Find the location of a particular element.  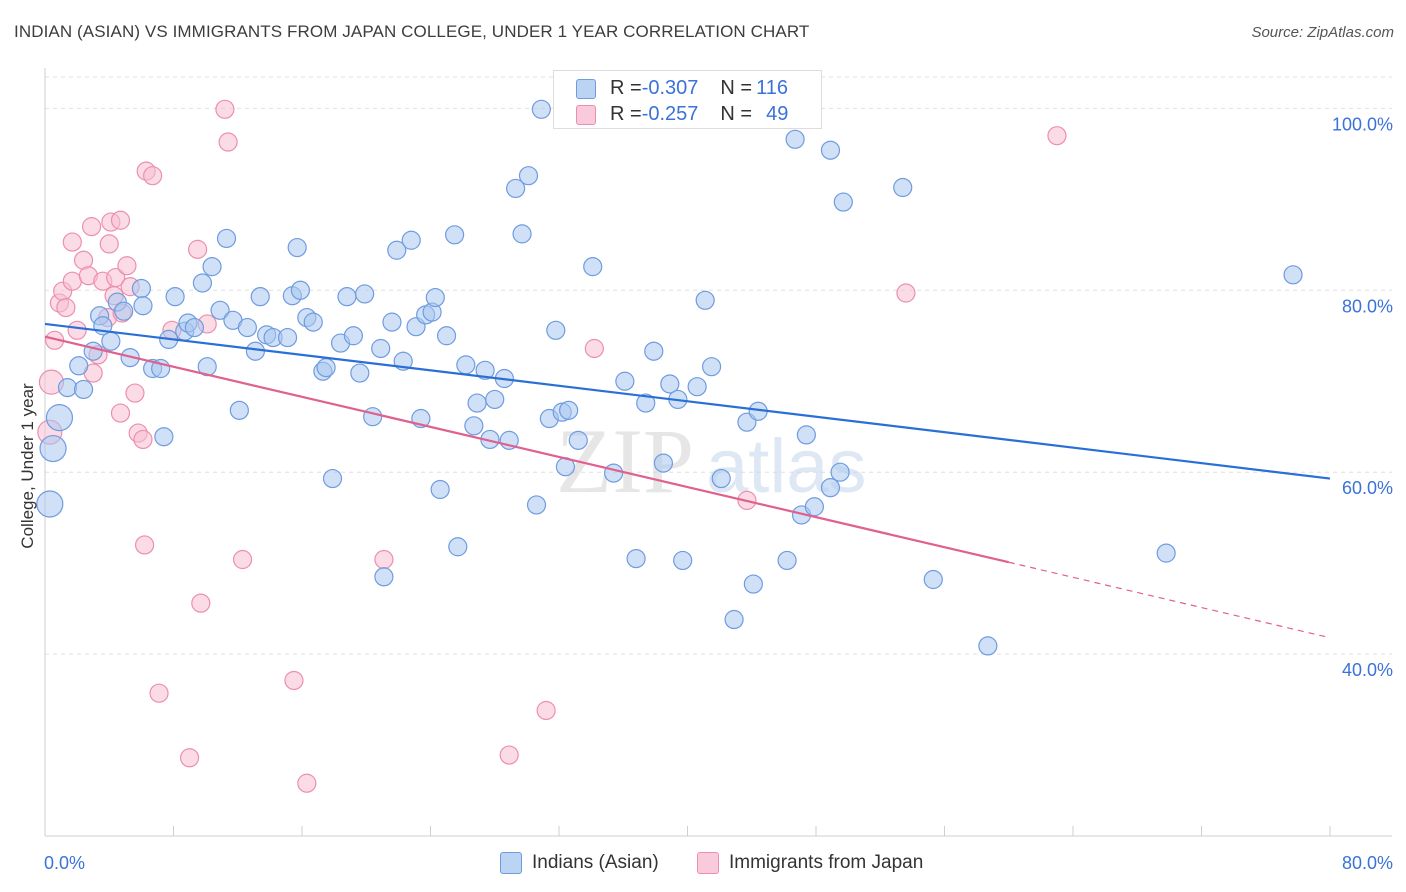

stats-r-value: -0.307 is located at coordinates (670, 88).